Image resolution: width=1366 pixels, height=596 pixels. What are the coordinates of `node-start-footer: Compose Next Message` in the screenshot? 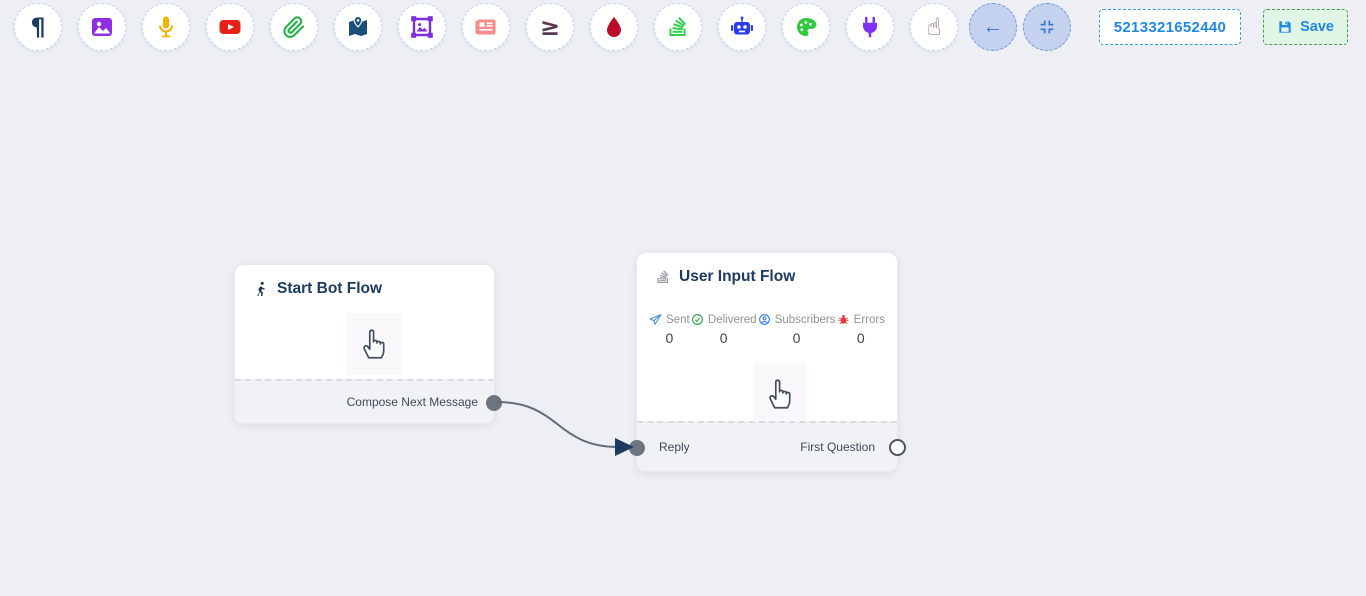 It's located at (364, 401).